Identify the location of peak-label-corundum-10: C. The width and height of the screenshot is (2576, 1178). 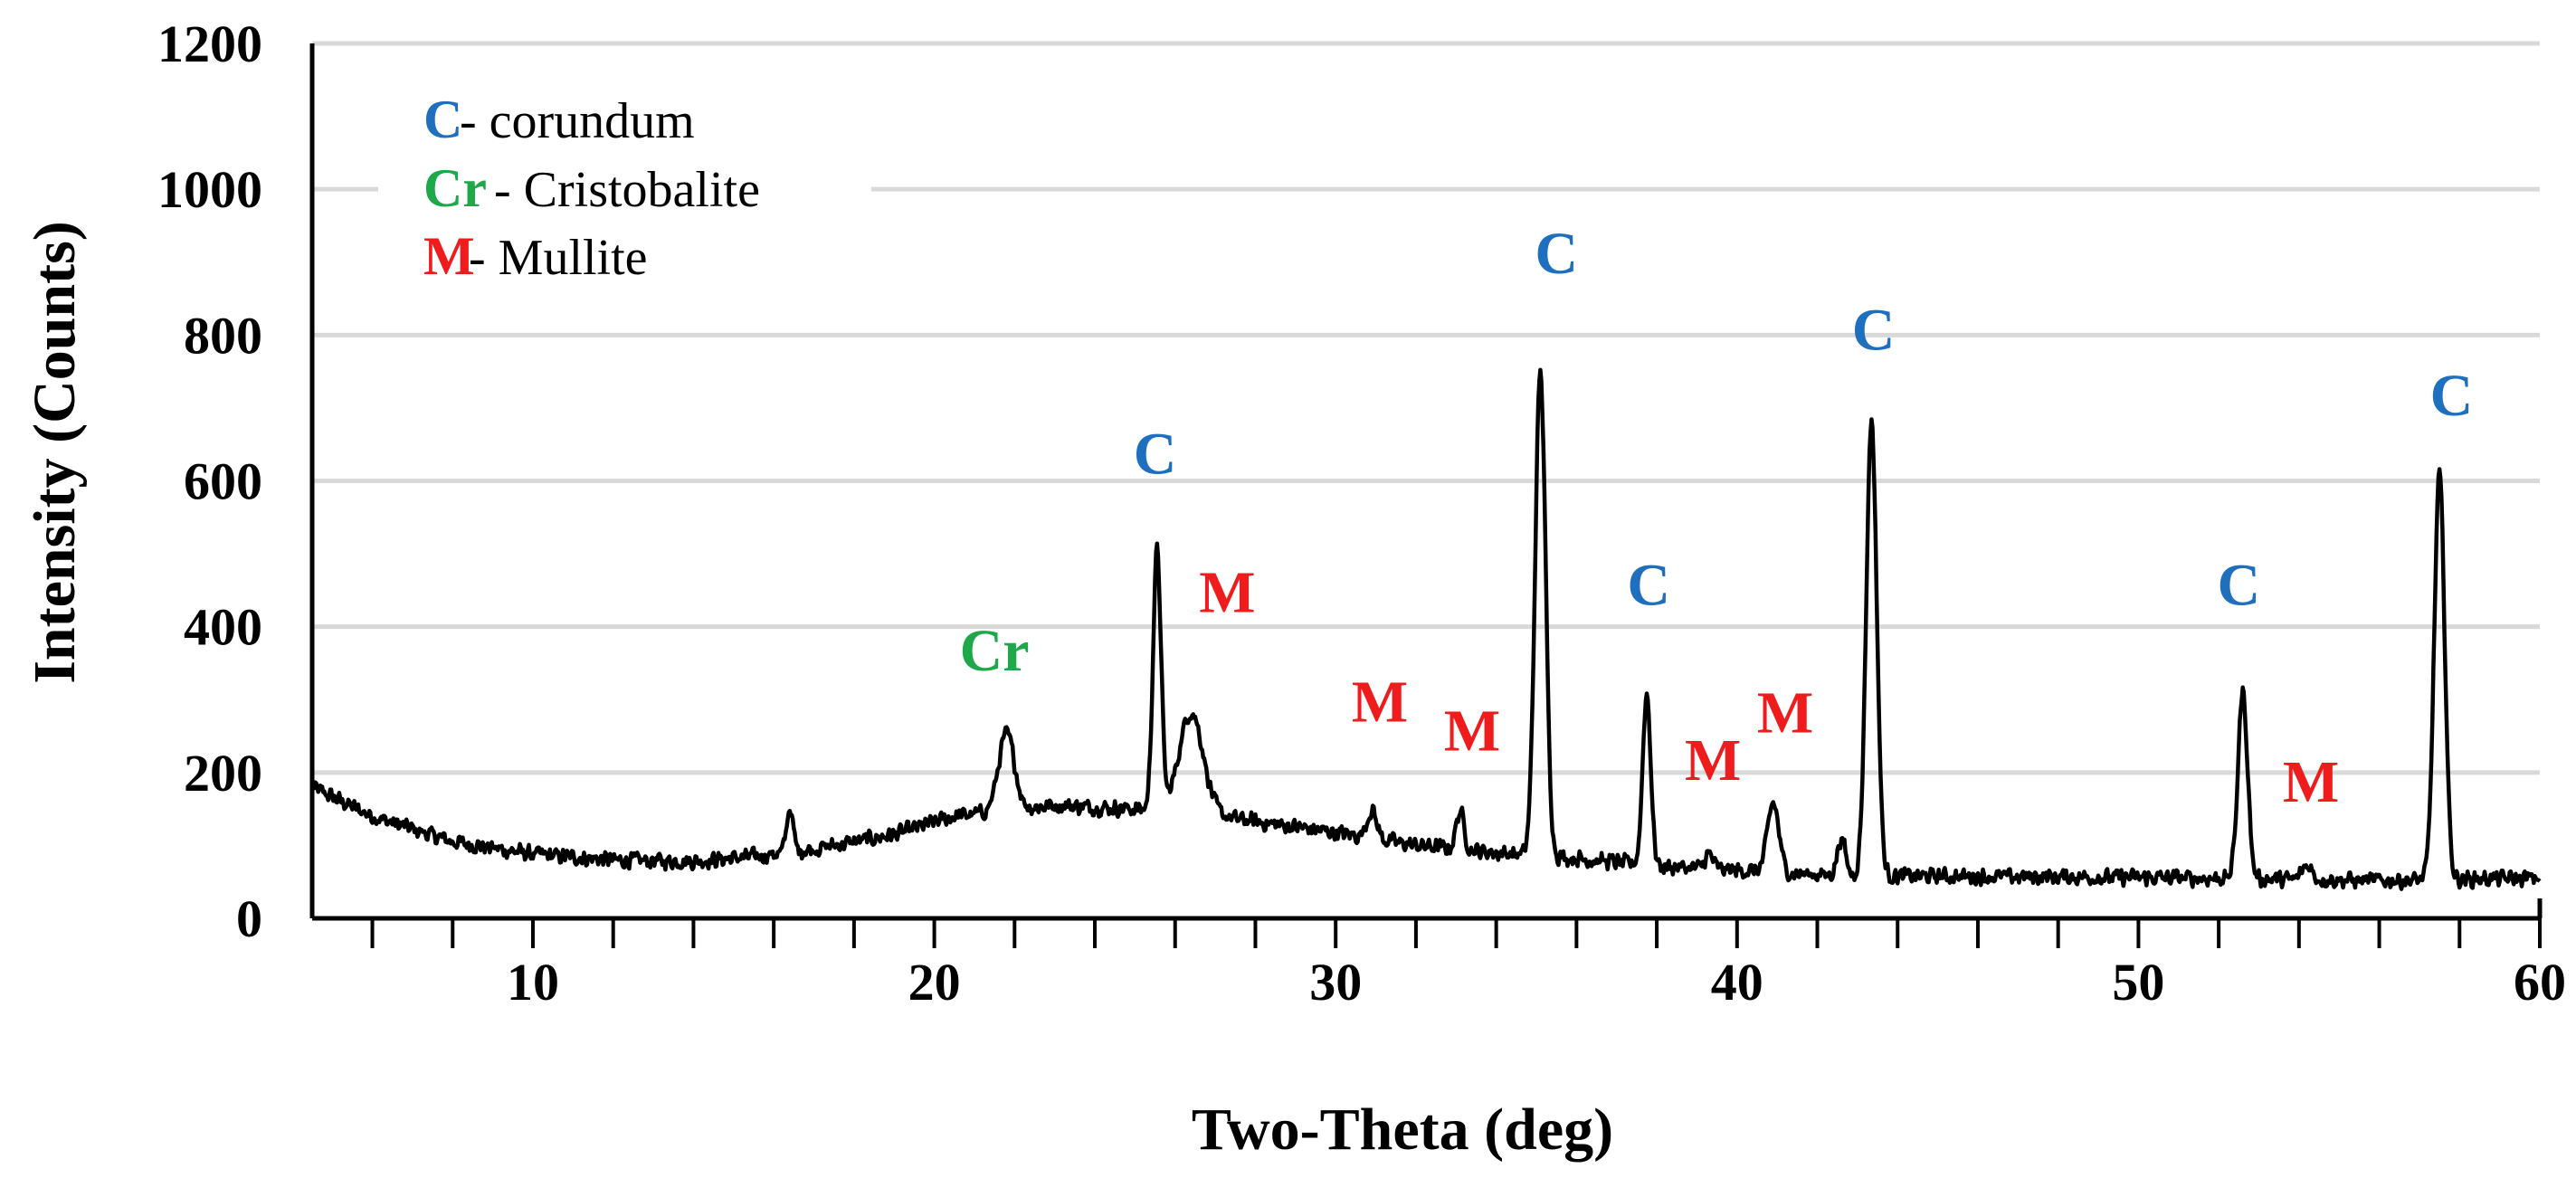
(2238, 585).